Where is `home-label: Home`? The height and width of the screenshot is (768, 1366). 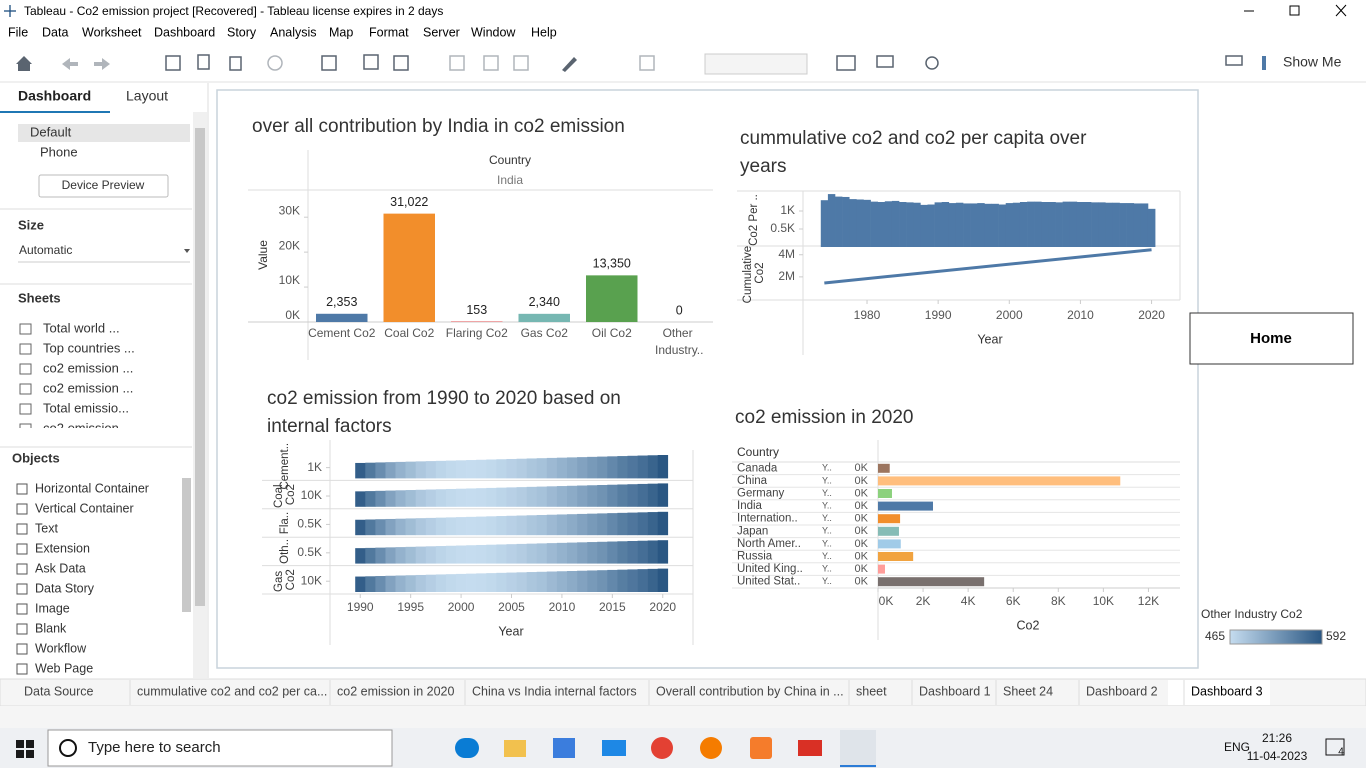 home-label: Home is located at coordinates (1271, 338).